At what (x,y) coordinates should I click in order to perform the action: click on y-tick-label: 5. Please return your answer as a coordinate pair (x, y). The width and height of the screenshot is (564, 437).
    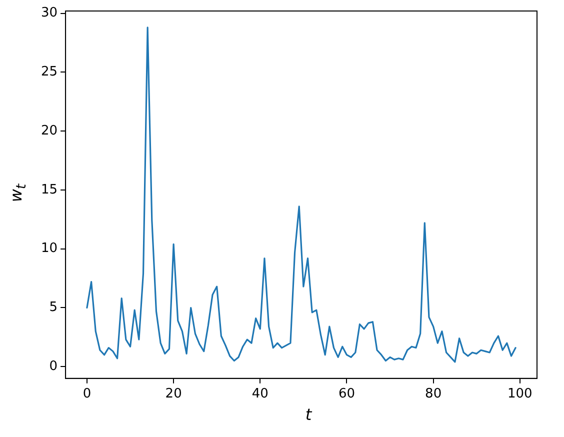
    Looking at the image, I should click on (53, 308).